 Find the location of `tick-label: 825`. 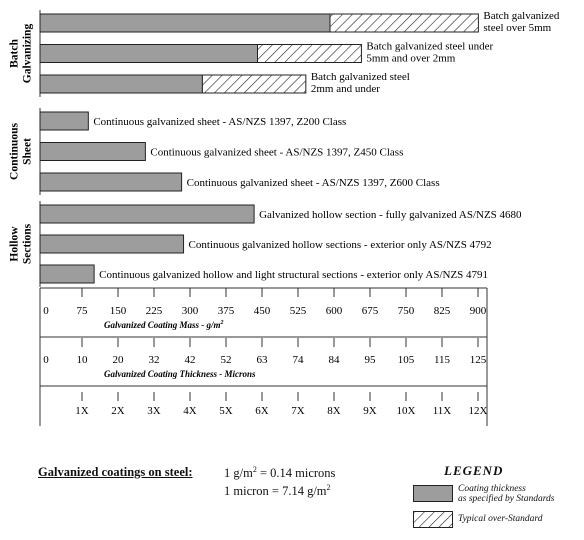

tick-label: 825 is located at coordinates (442, 311).